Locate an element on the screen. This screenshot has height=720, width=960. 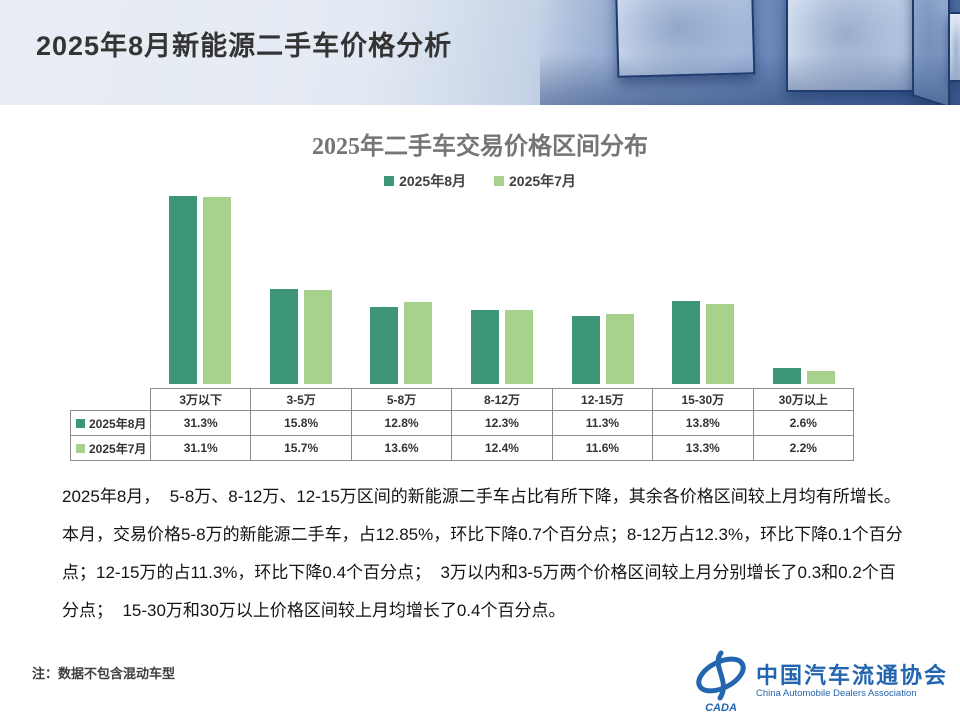
table-value-cell: 13.8% is located at coordinates (703, 423).